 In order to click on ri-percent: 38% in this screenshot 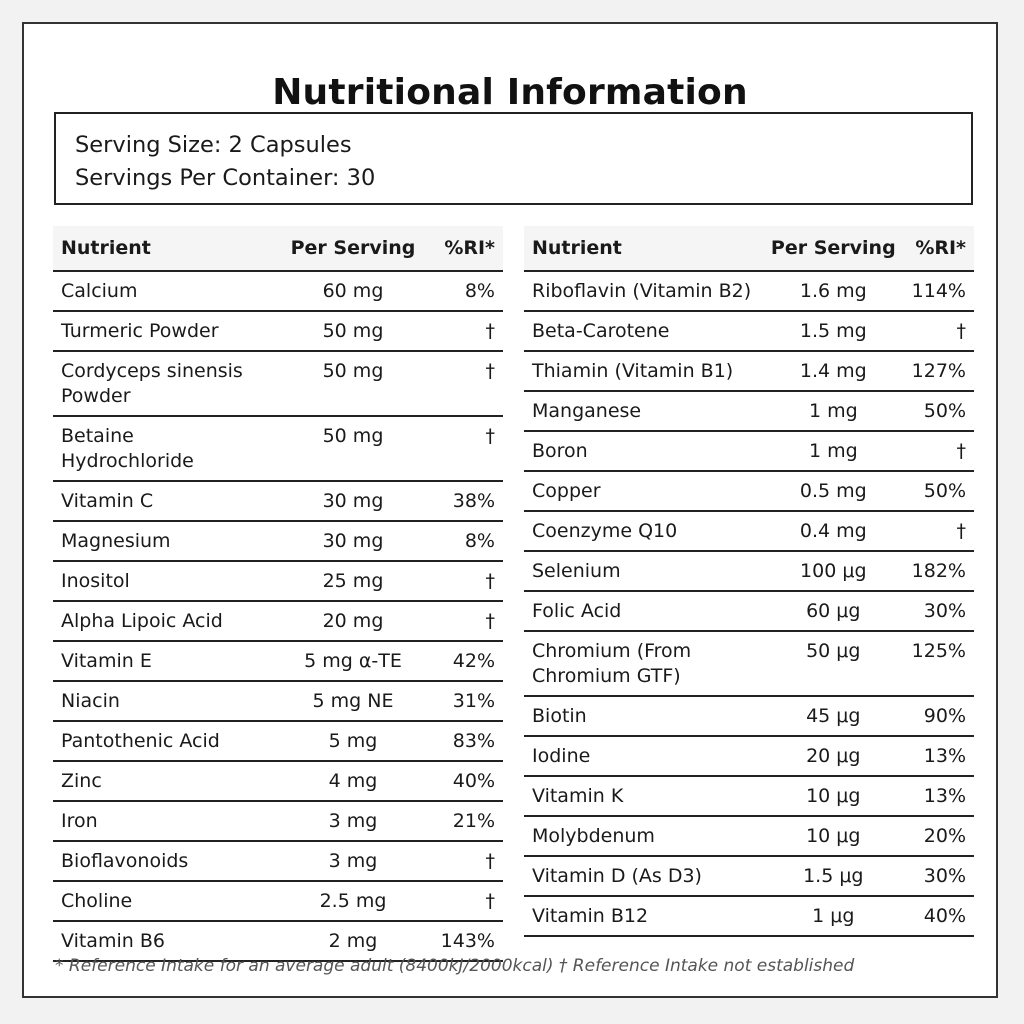, I will do `click(465, 501)`.